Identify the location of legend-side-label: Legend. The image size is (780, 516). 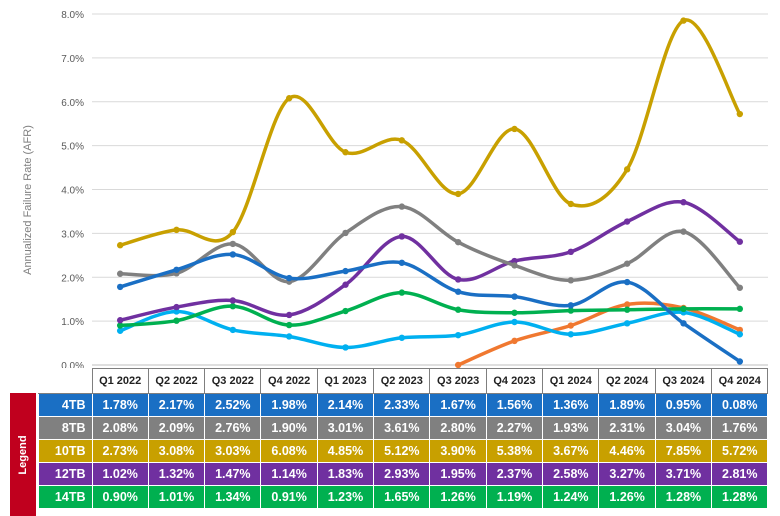
(23, 454).